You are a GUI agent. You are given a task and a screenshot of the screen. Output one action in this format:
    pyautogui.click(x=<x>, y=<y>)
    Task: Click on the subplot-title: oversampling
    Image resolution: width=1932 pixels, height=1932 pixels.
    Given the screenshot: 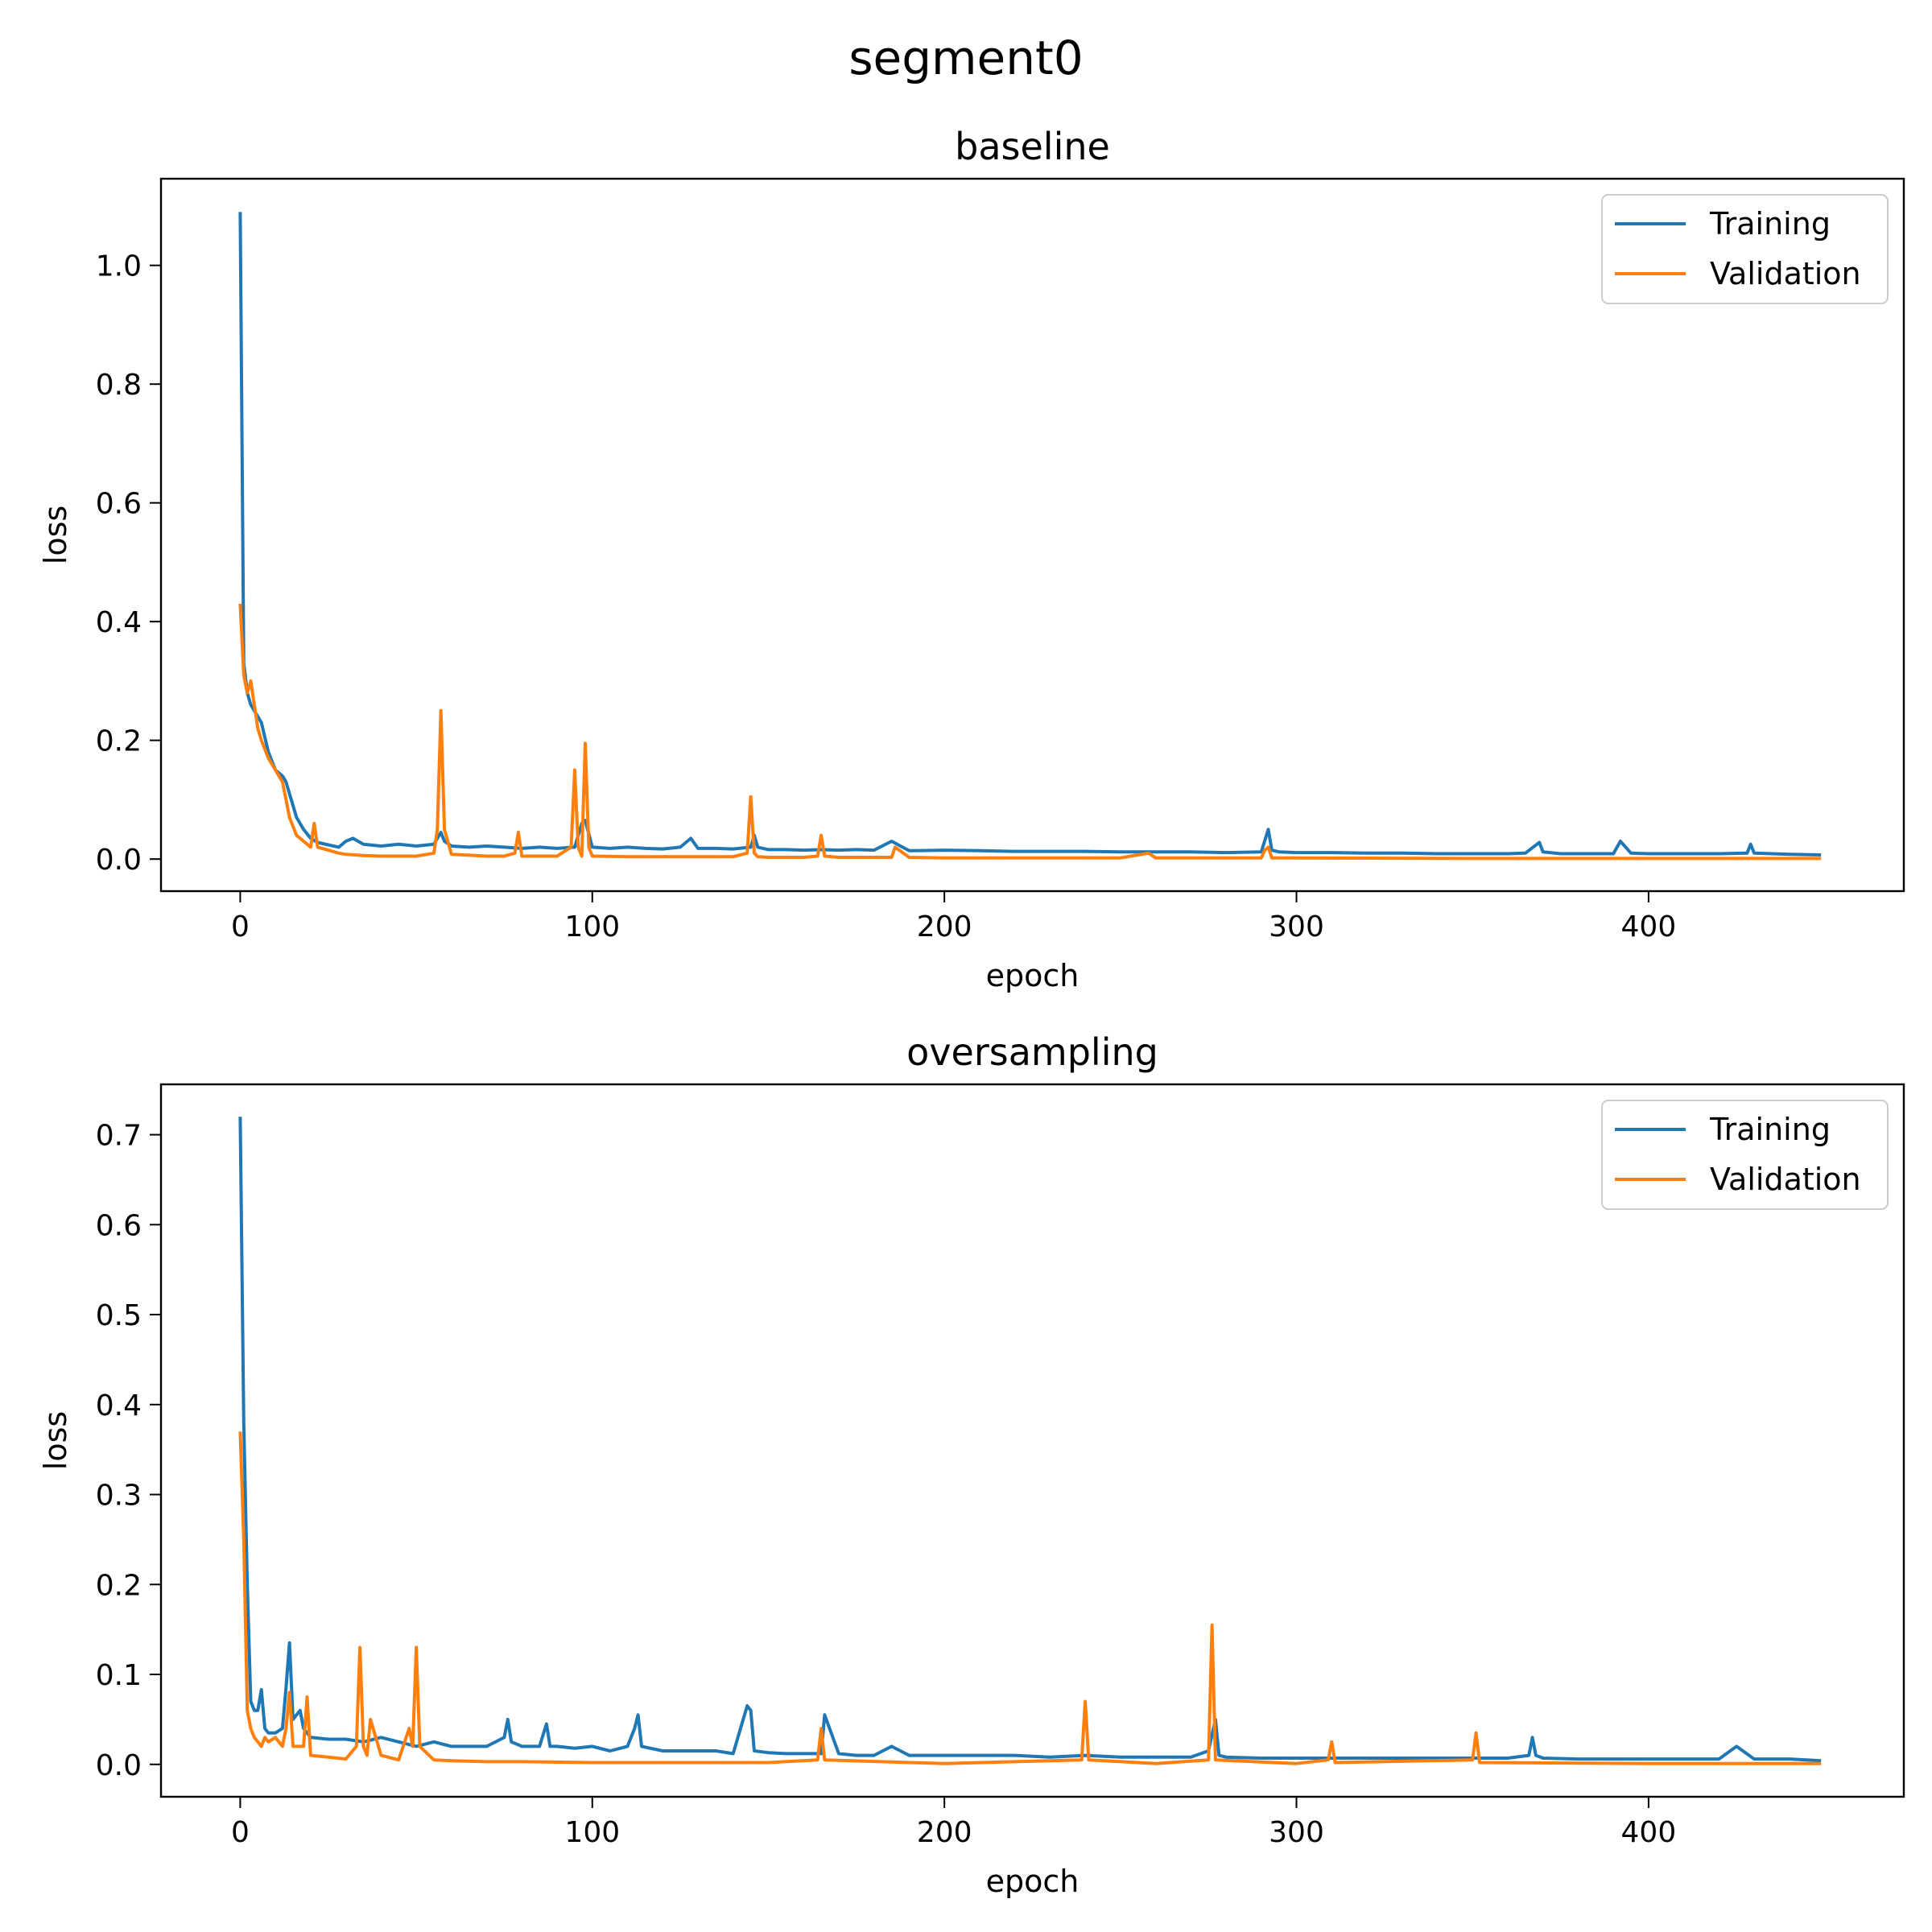 What is the action you would take?
    pyautogui.click(x=1032, y=1052)
    